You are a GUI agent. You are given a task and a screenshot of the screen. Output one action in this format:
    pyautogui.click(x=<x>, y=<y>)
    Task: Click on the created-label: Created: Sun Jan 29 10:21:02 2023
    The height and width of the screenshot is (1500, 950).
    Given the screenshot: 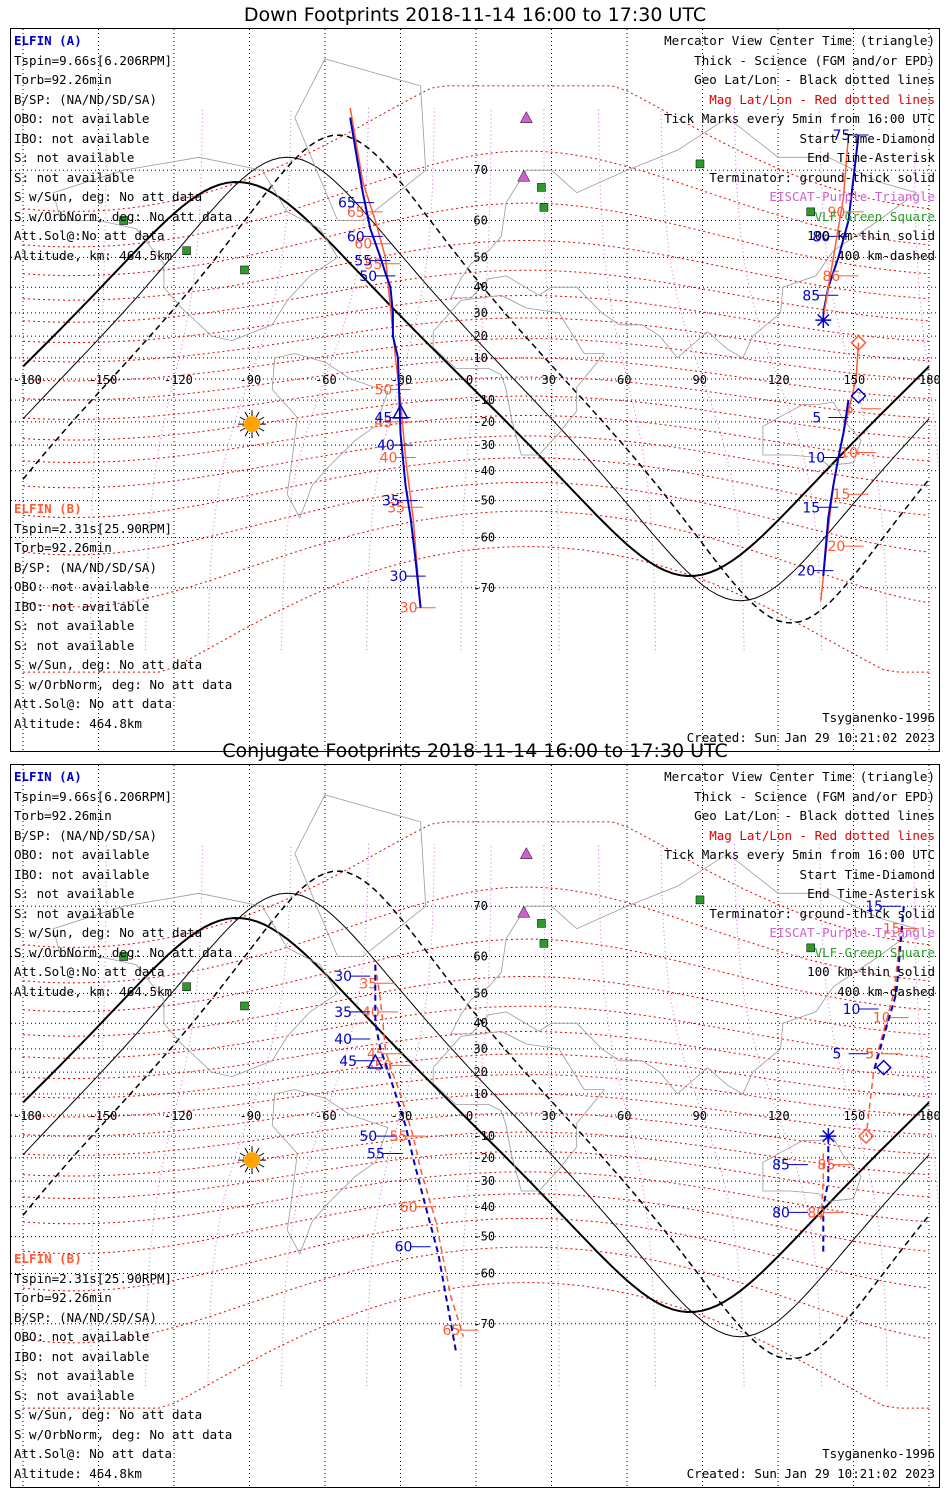 What is the action you would take?
    pyautogui.click(x=810, y=1473)
    